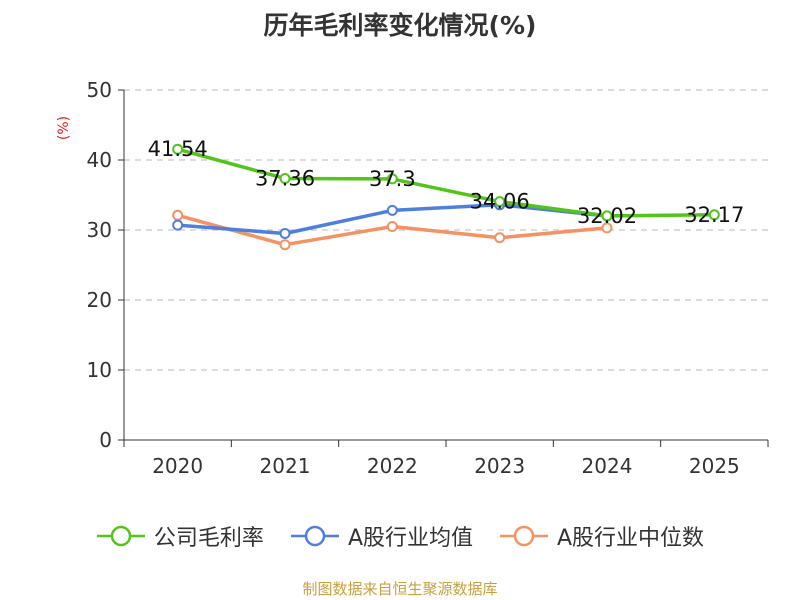  What do you see at coordinates (99, 230) in the screenshot?
I see `y-tick-label: 30` at bounding box center [99, 230].